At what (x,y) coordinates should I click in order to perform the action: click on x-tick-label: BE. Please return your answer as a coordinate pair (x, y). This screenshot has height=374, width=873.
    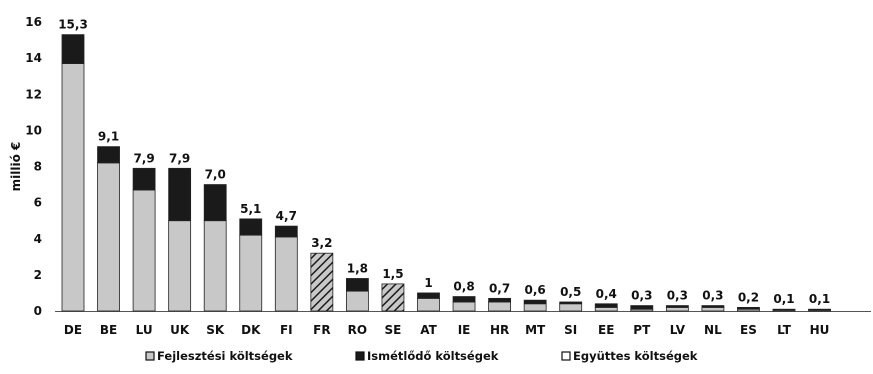
    Looking at the image, I should click on (108, 330).